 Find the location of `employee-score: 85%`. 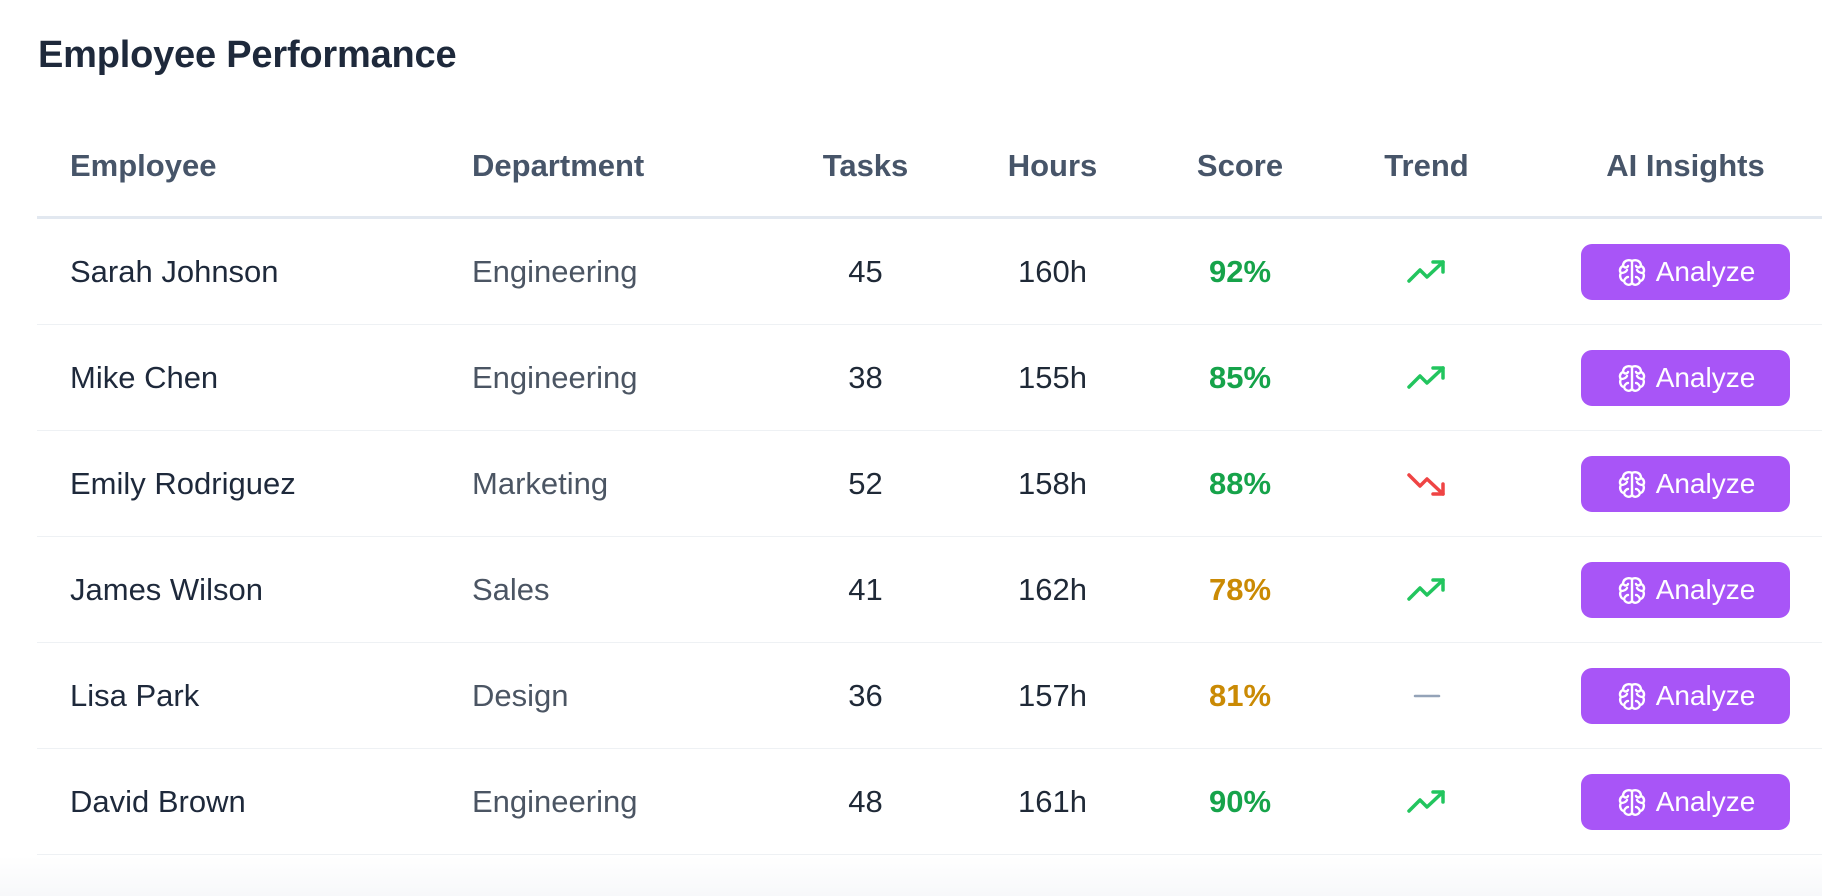

employee-score: 85% is located at coordinates (1240, 377).